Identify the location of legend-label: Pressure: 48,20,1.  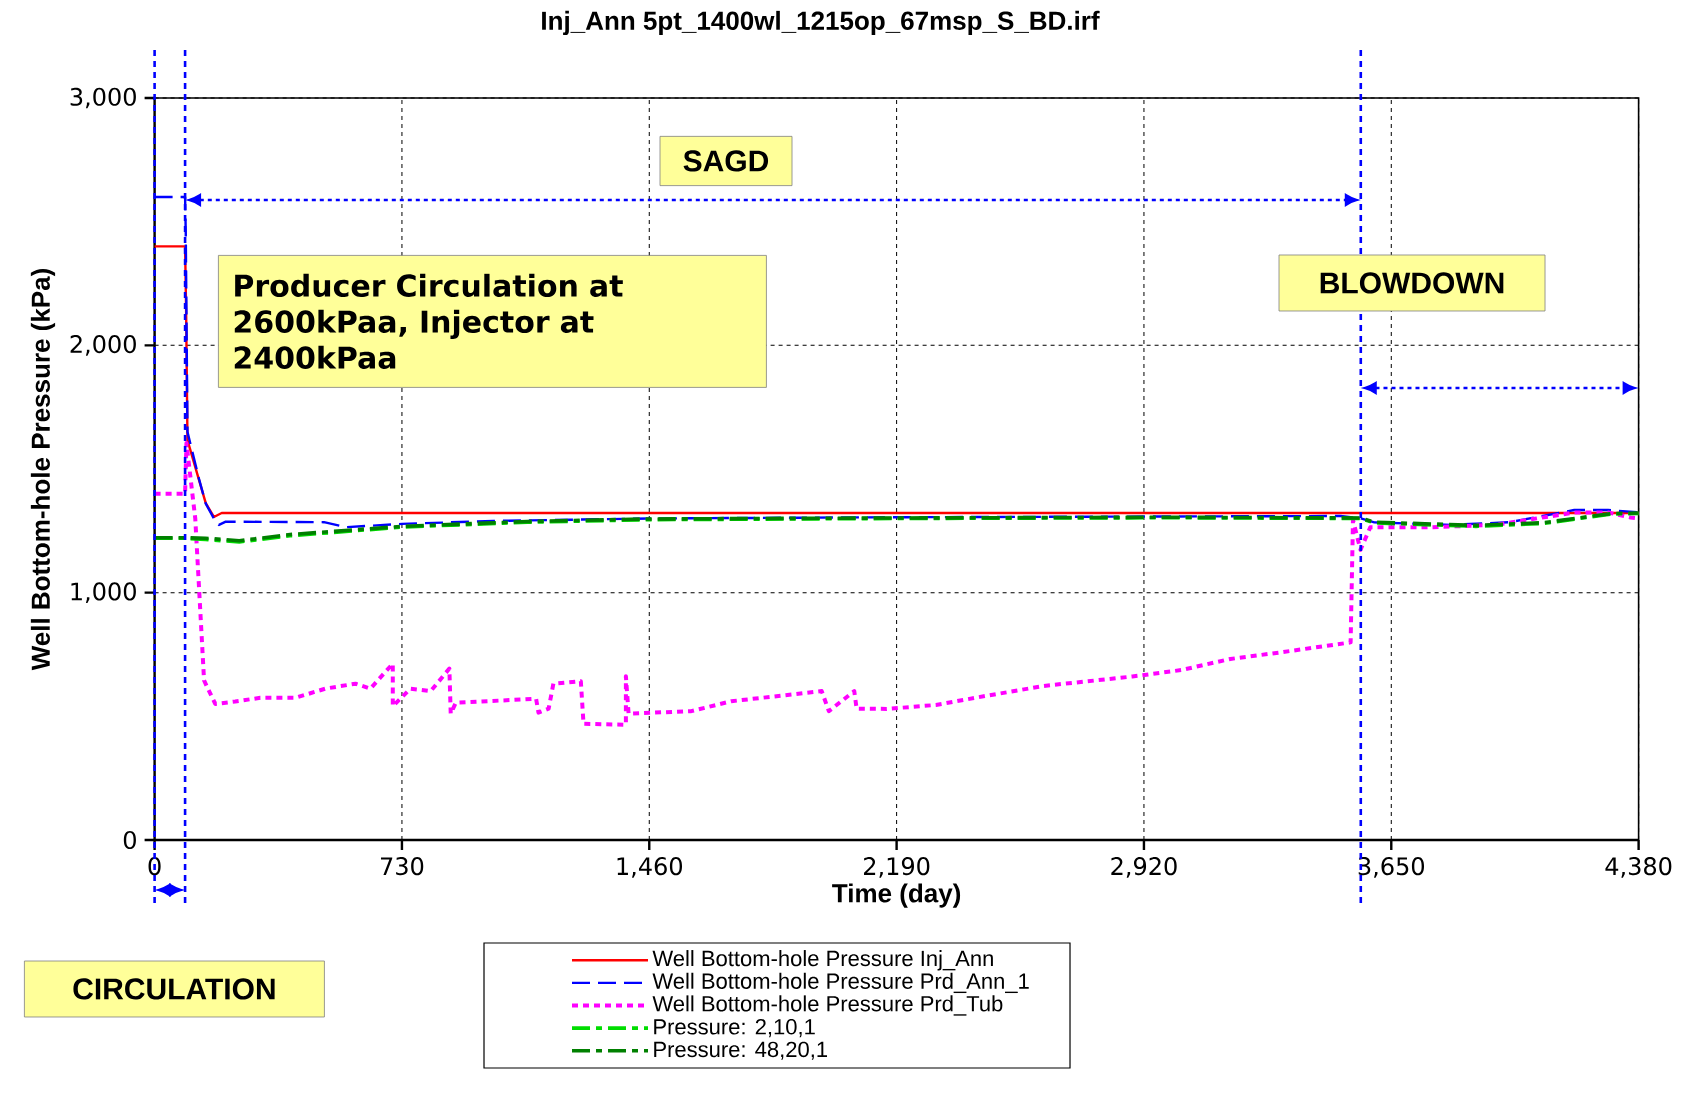
(741, 1050).